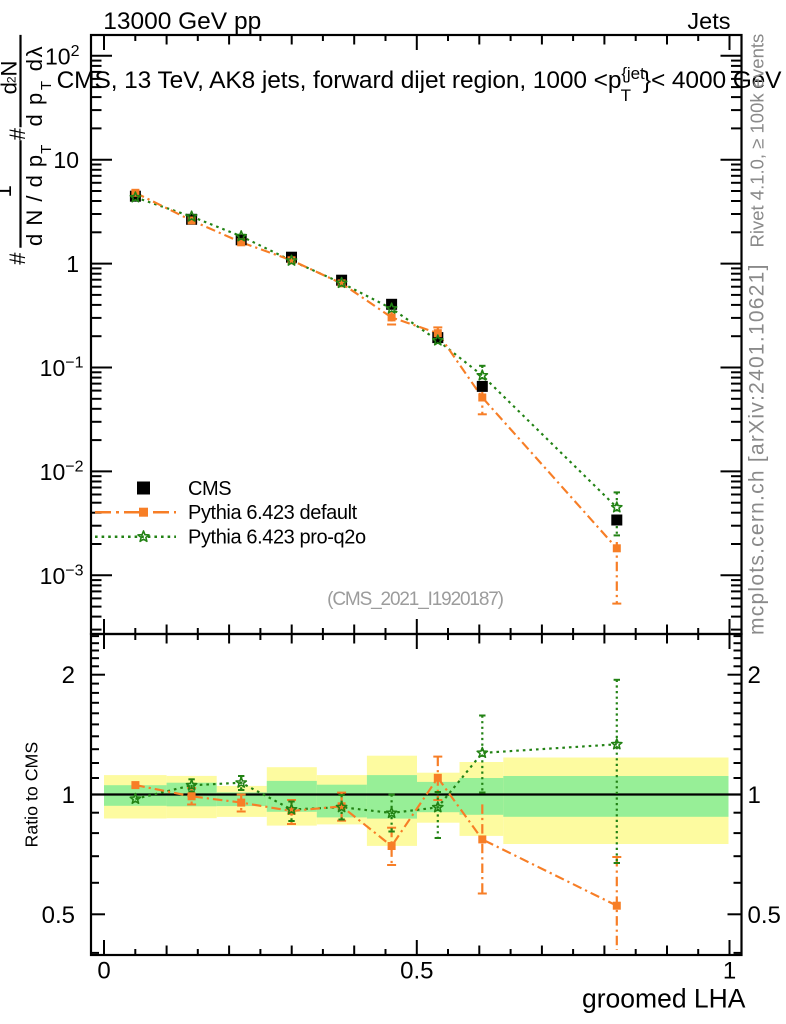 Image resolution: width=786 pixels, height=1024 pixels. What do you see at coordinates (62, 575) in the screenshot?
I see `svg-text: 10⁻³` at bounding box center [62, 575].